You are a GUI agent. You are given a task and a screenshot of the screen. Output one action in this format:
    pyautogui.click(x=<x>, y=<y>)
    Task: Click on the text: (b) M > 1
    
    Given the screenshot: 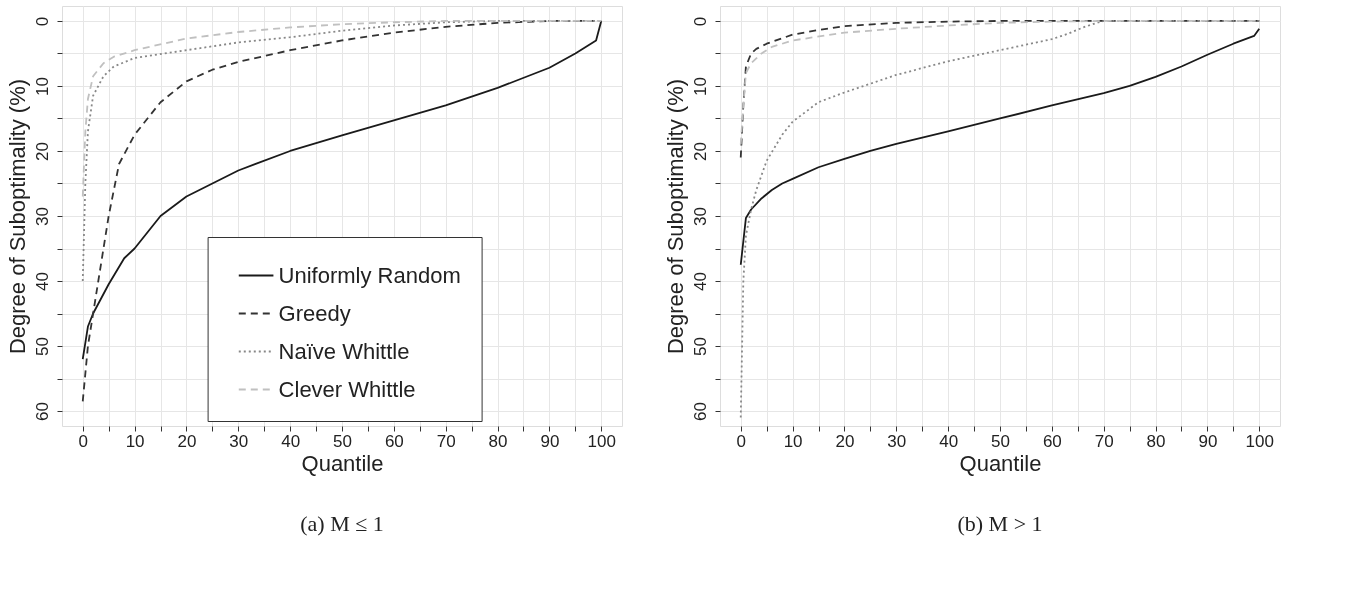 What is the action you would take?
    pyautogui.click(x=1000, y=523)
    